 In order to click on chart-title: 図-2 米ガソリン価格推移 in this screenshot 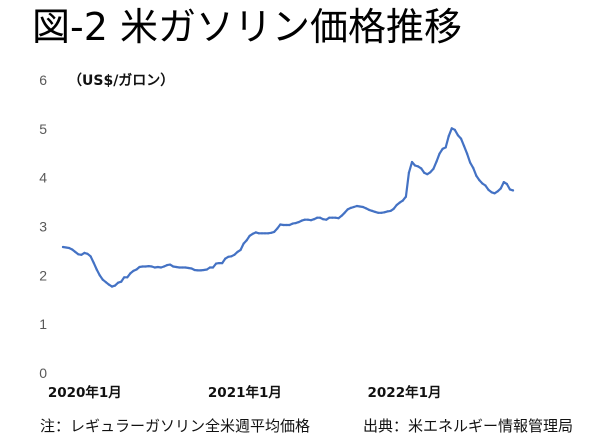, I will do `click(247, 27)`.